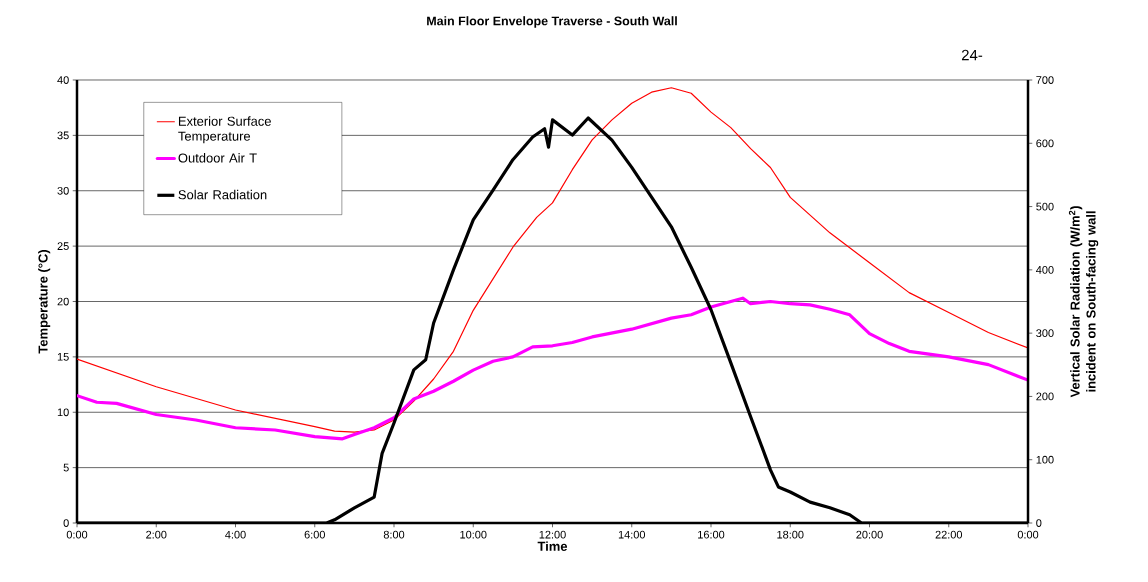  I want to click on x-tick-label: 22:00, so click(949, 534).